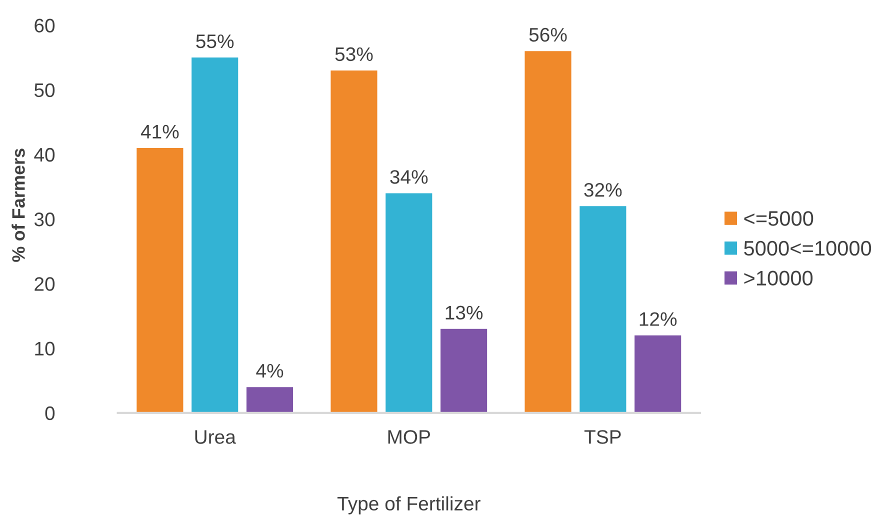 The width and height of the screenshot is (886, 526). I want to click on y-tick-label: 20, so click(44, 284).